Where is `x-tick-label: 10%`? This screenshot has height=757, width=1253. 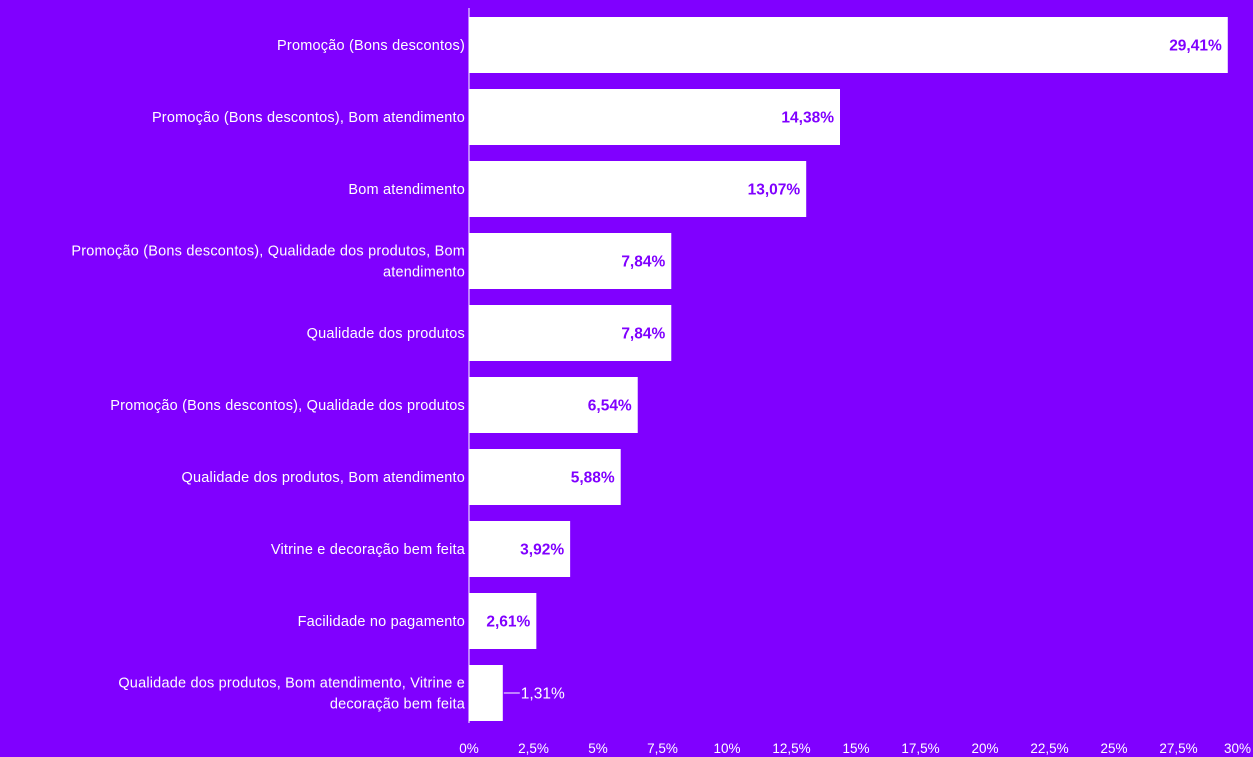 x-tick-label: 10% is located at coordinates (726, 748).